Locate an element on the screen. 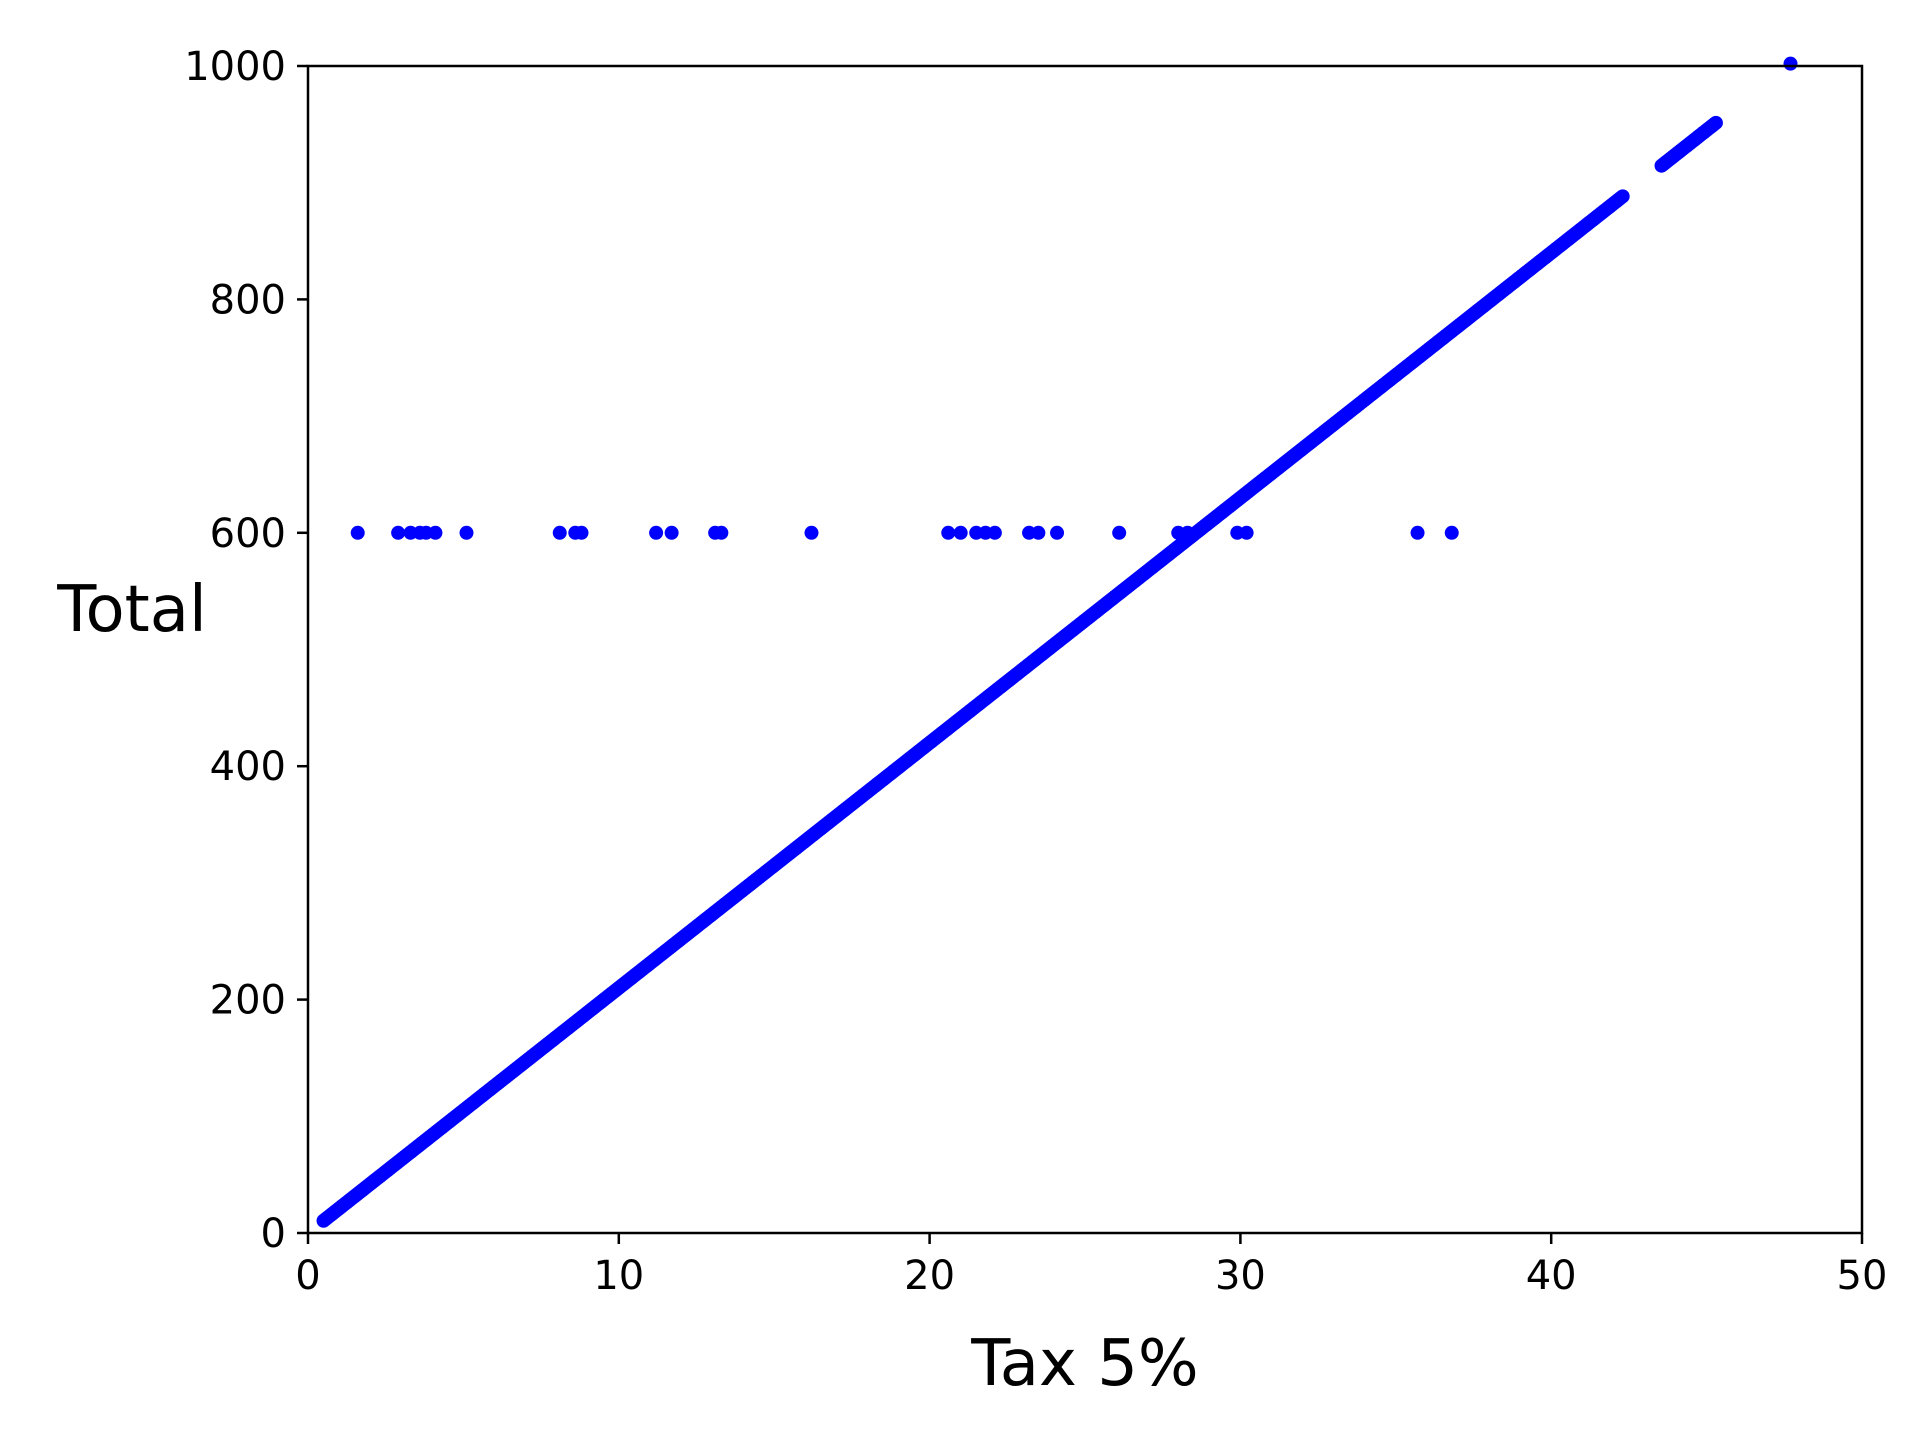 The height and width of the screenshot is (1440, 1920). y-axis-label: Total is located at coordinates (131, 610).